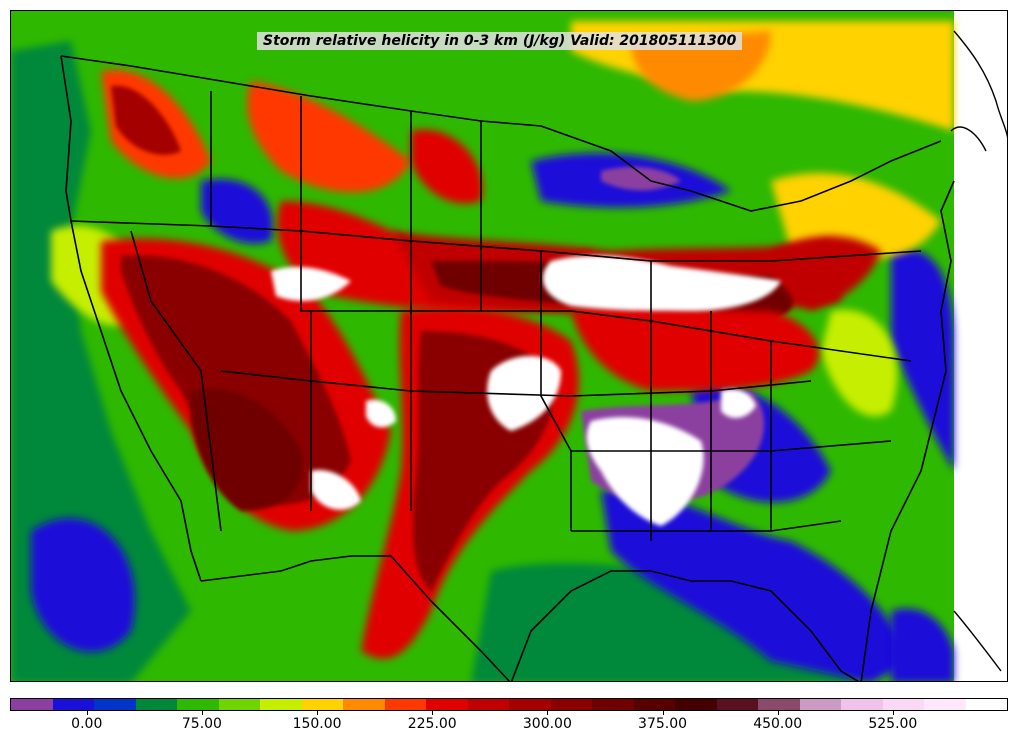 The height and width of the screenshot is (745, 1018). I want to click on colorbar-tick-label: 0.00, so click(87, 724).